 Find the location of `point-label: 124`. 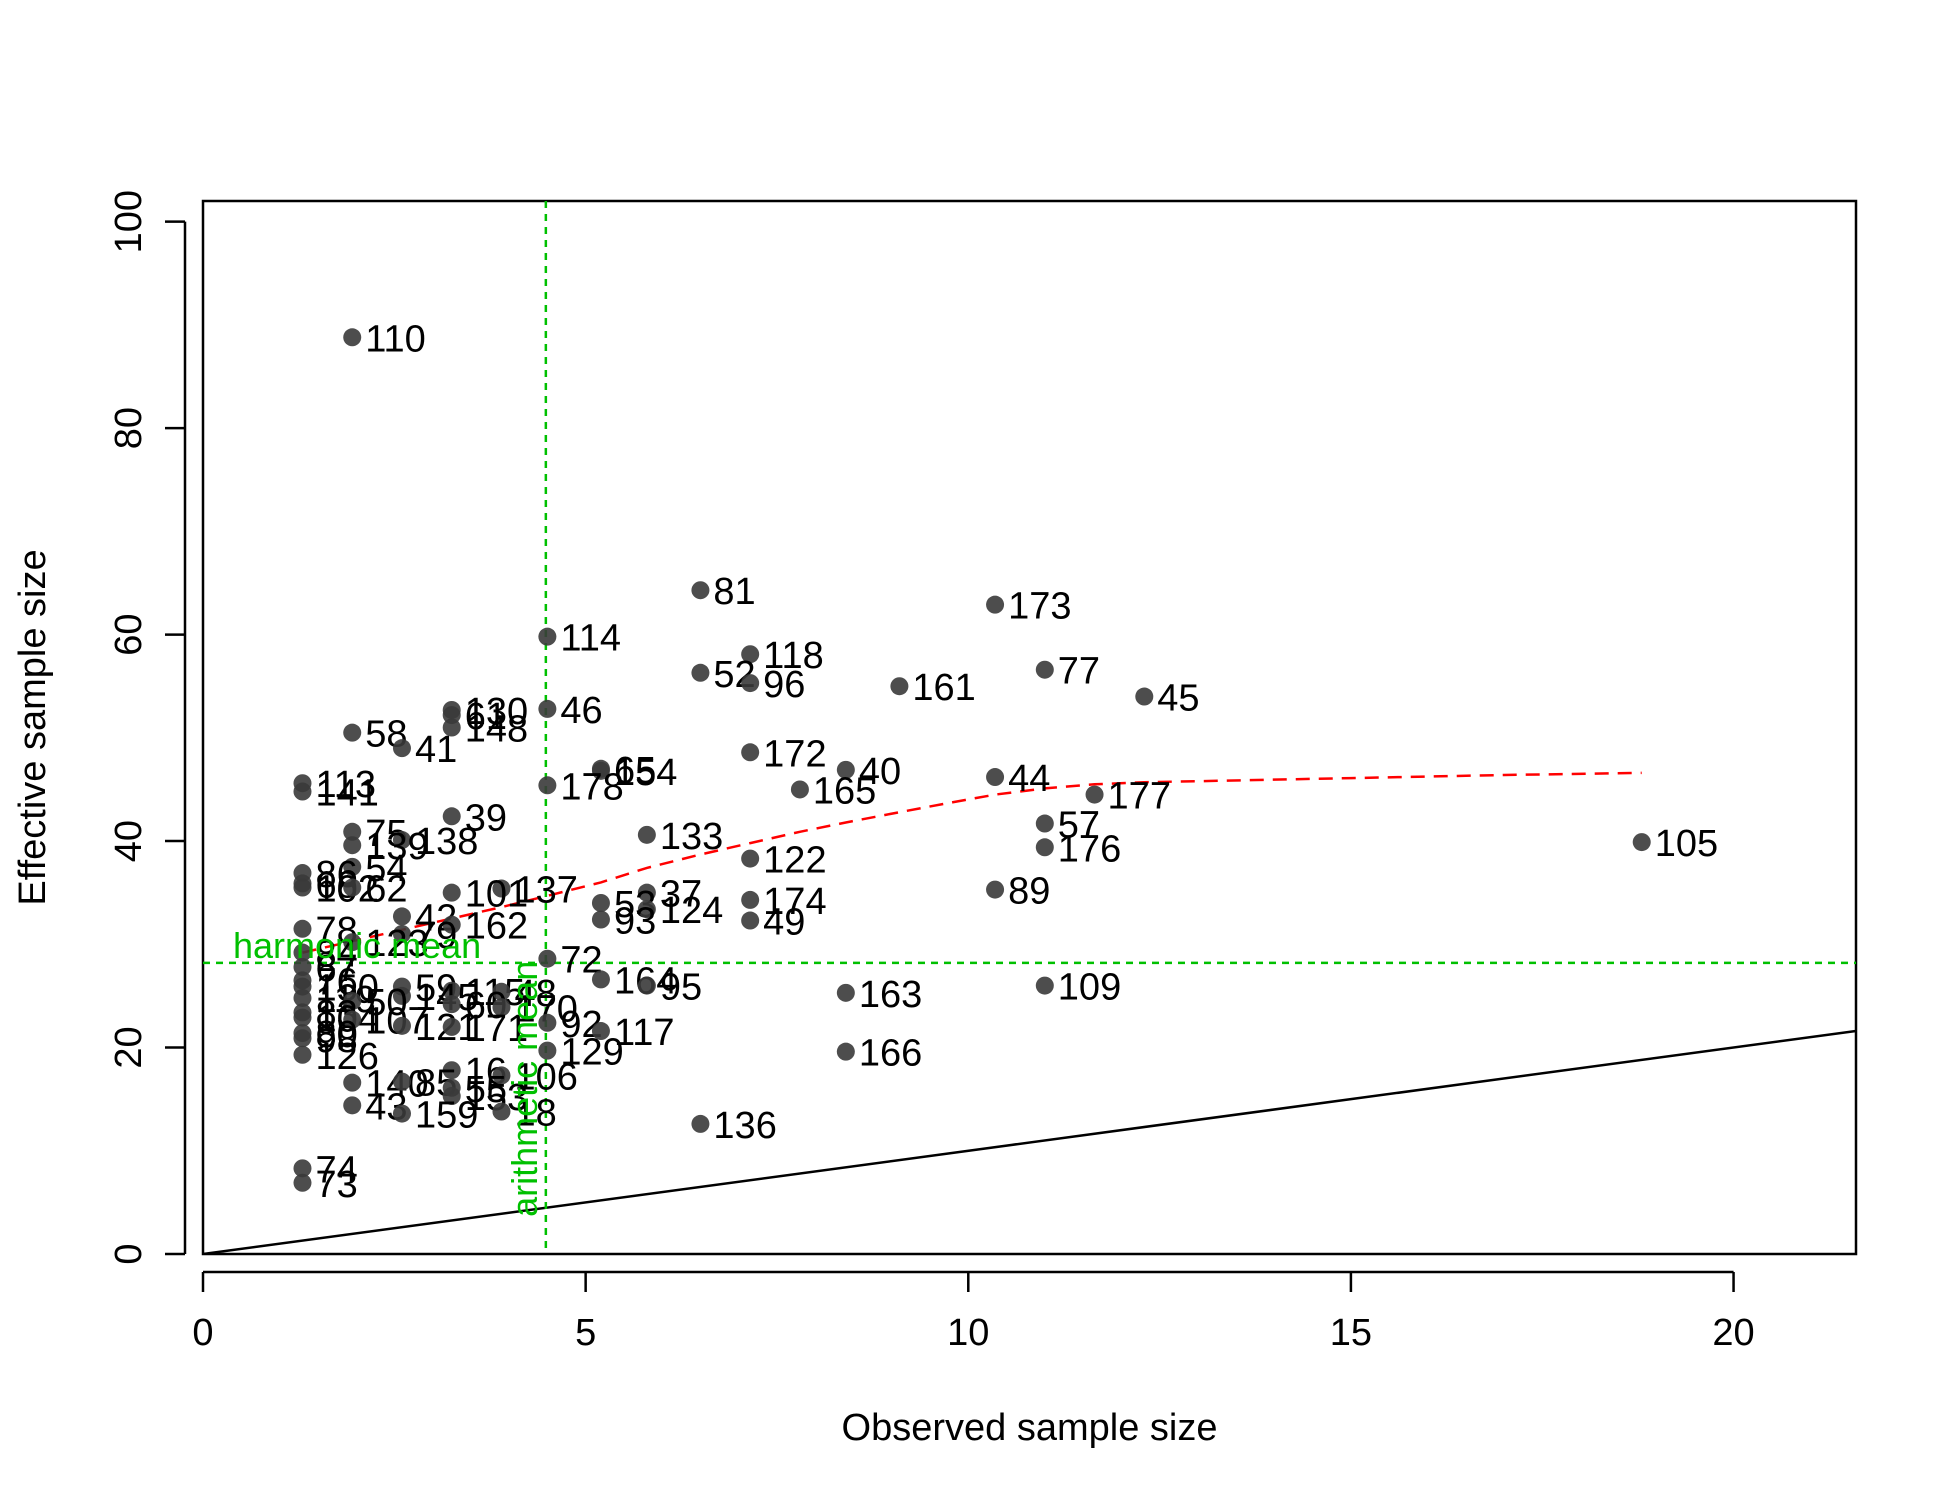

point-label: 124 is located at coordinates (691, 911).